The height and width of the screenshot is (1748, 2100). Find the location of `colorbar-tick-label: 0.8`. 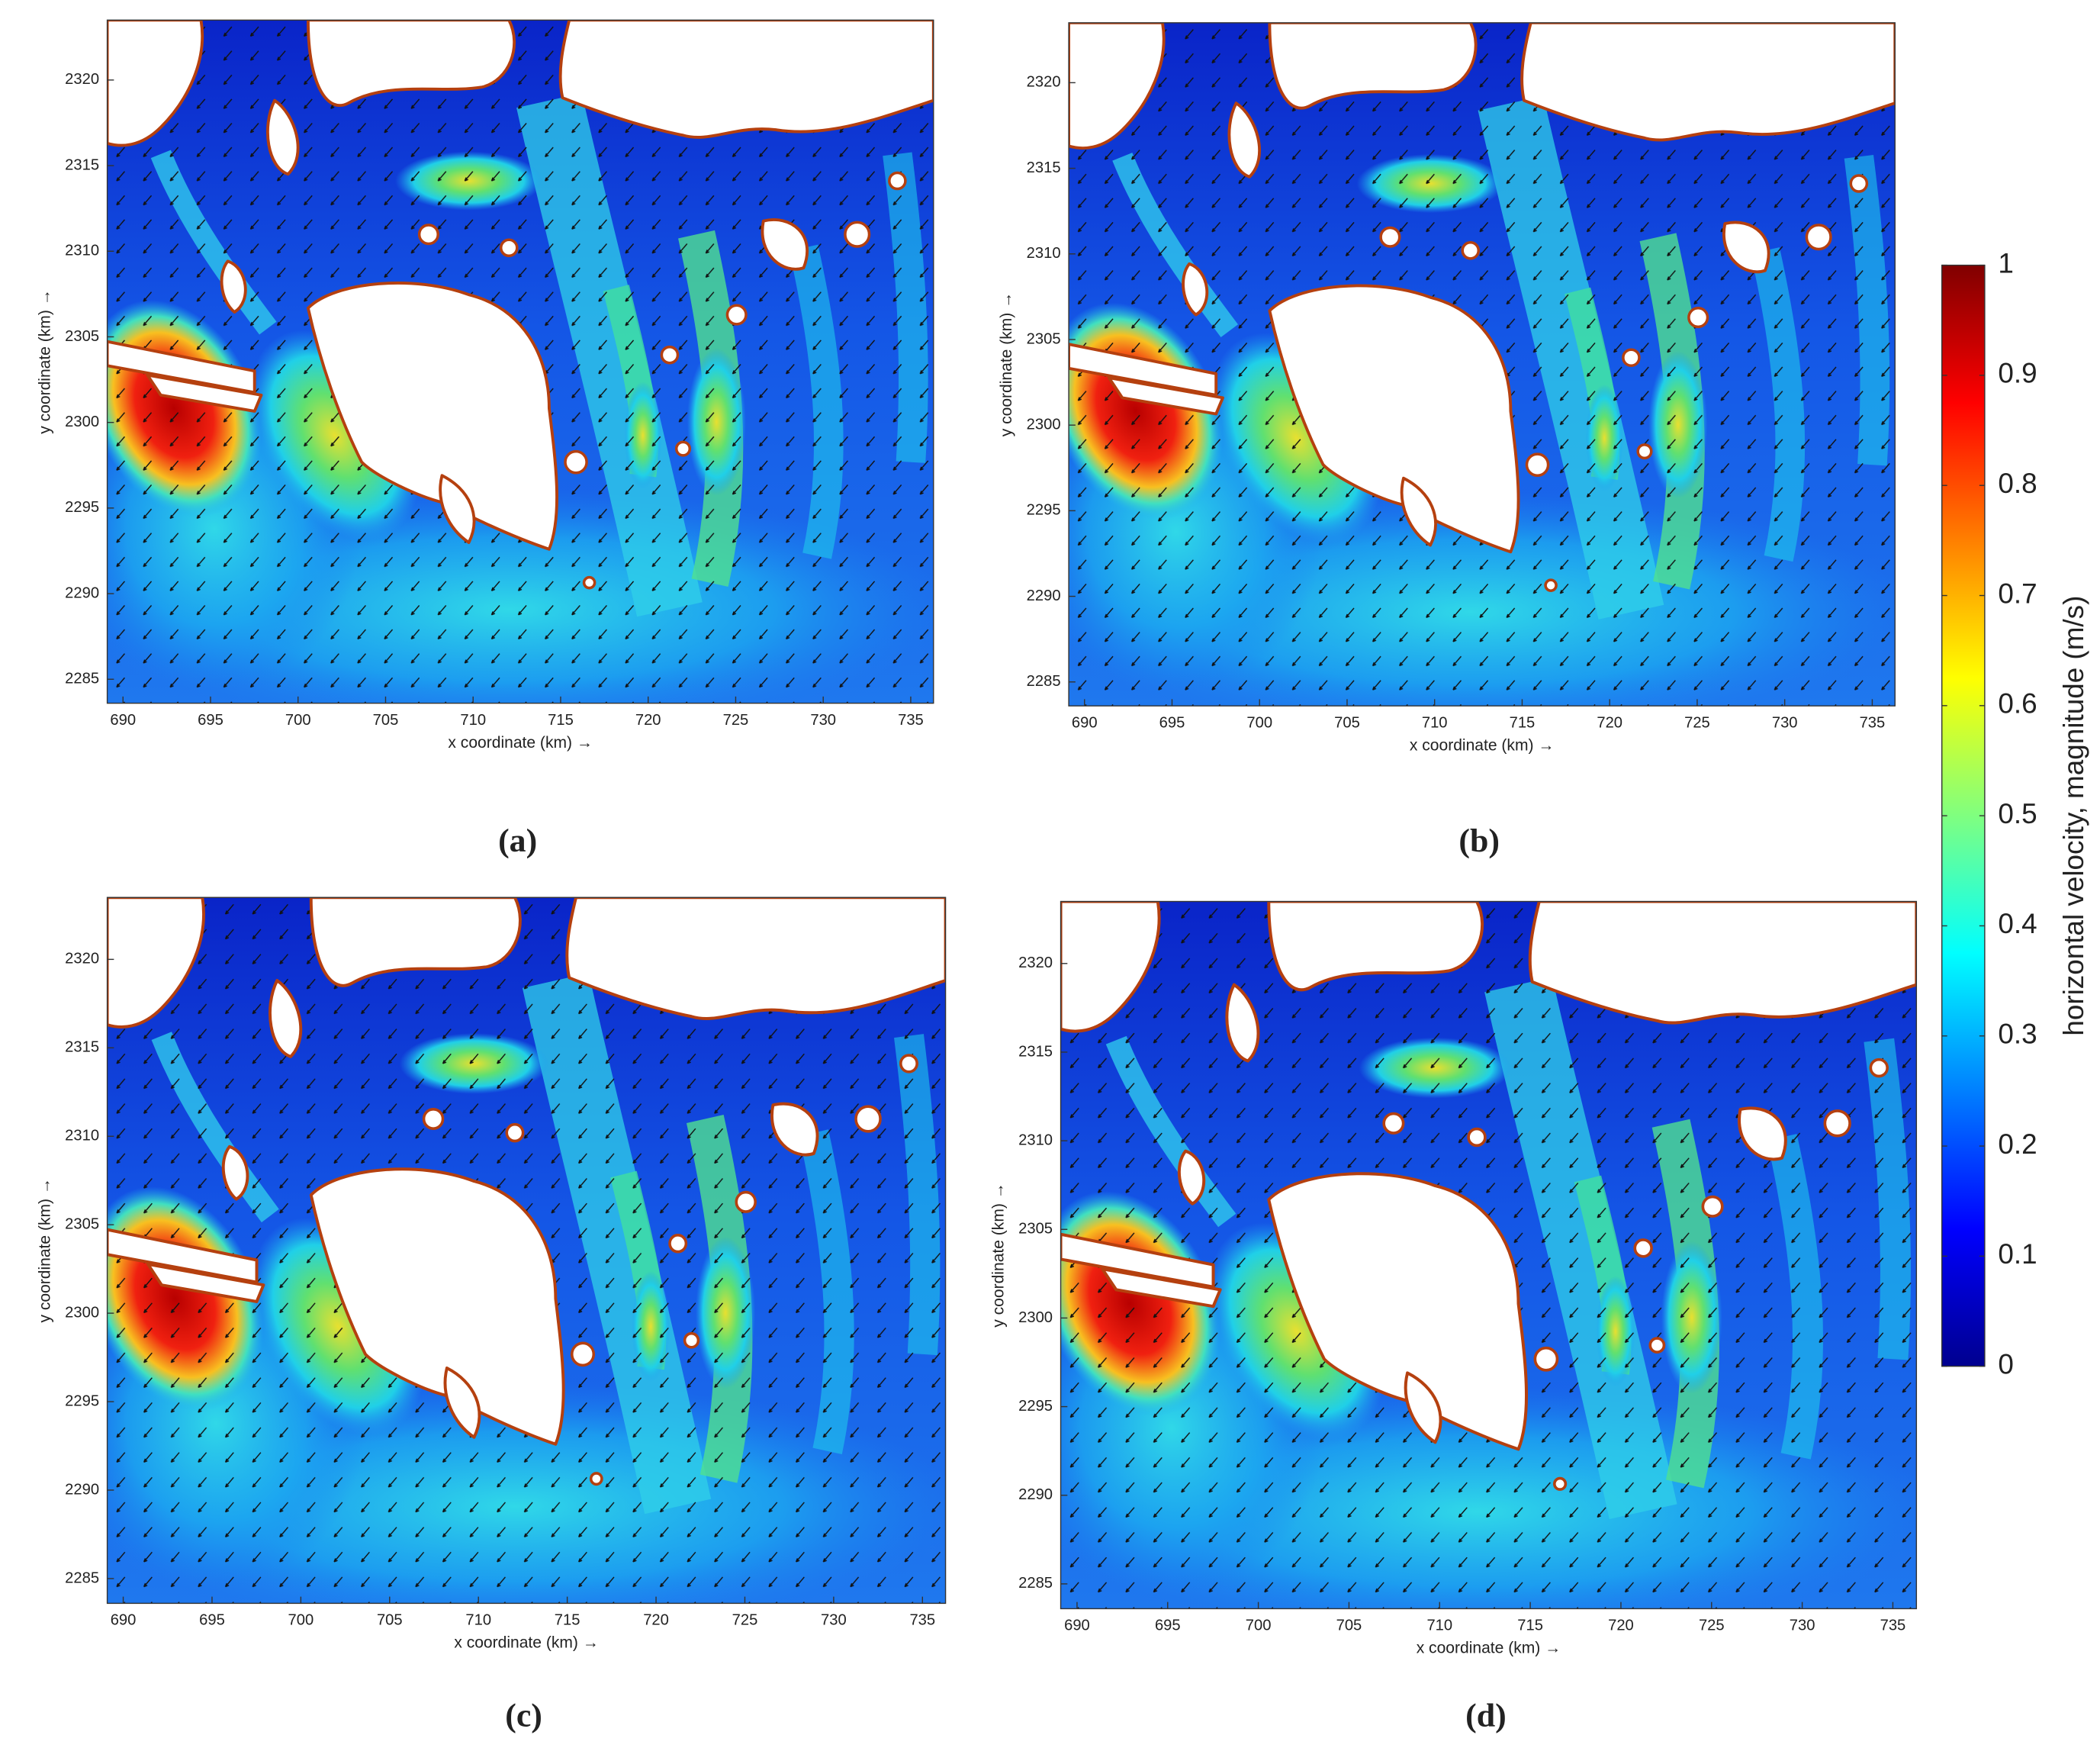

colorbar-tick-label: 0.8 is located at coordinates (2017, 483).